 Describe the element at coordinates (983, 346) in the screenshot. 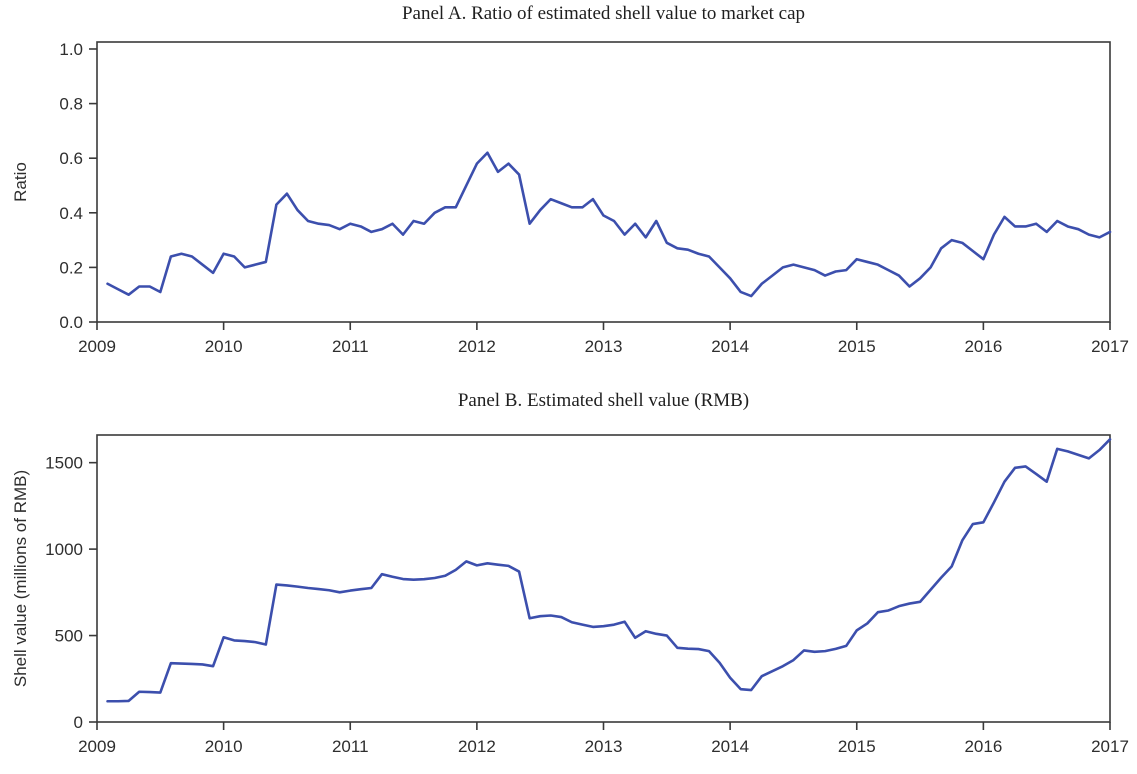

I see `panel-a-x-tick-label: 2016` at that location.